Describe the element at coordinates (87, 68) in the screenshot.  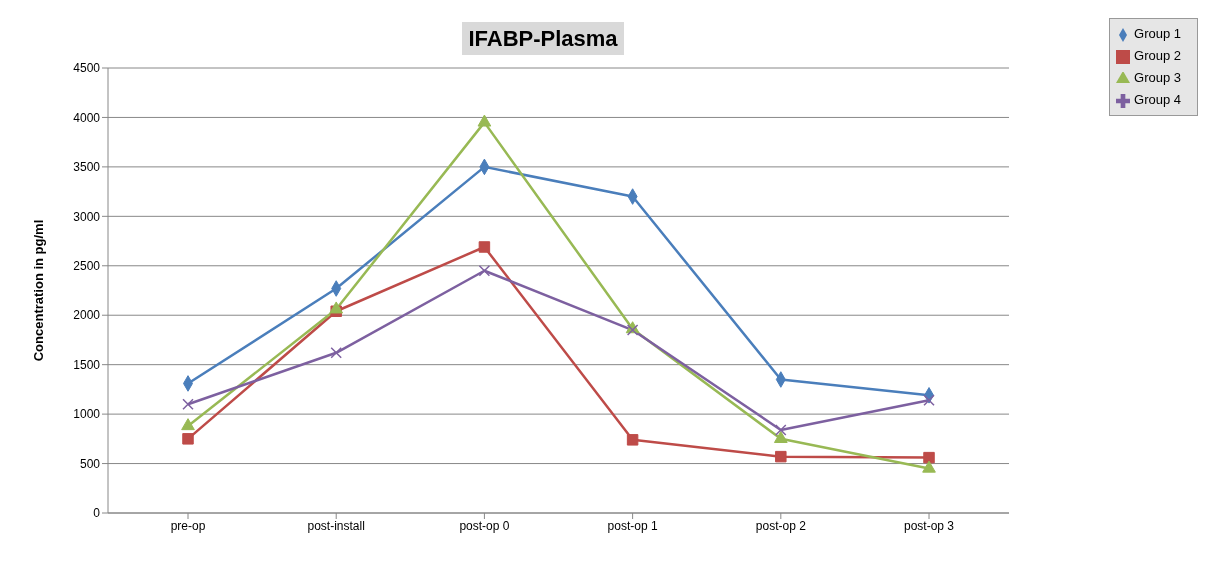
I see `y-tick-label: 4500` at that location.